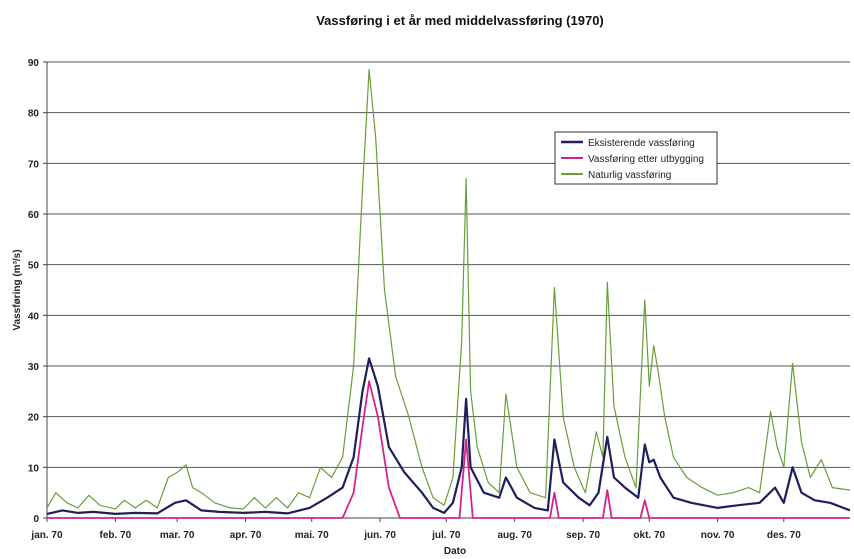 Image resolution: width=854 pixels, height=559 pixels. What do you see at coordinates (514, 535) in the screenshot?
I see `x-tick-label: aug. 70` at bounding box center [514, 535].